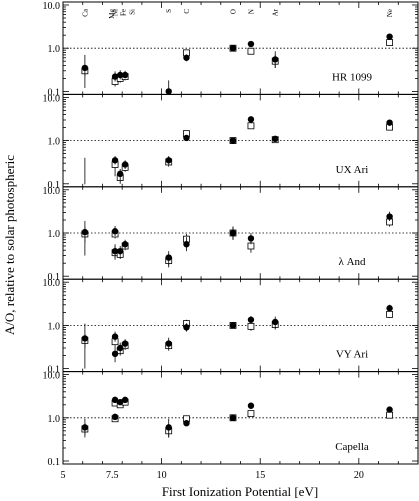 This screenshot has height=501, width=419. Describe the element at coordinates (352, 355) in the screenshot. I see `panel-label: VY Ari` at that location.